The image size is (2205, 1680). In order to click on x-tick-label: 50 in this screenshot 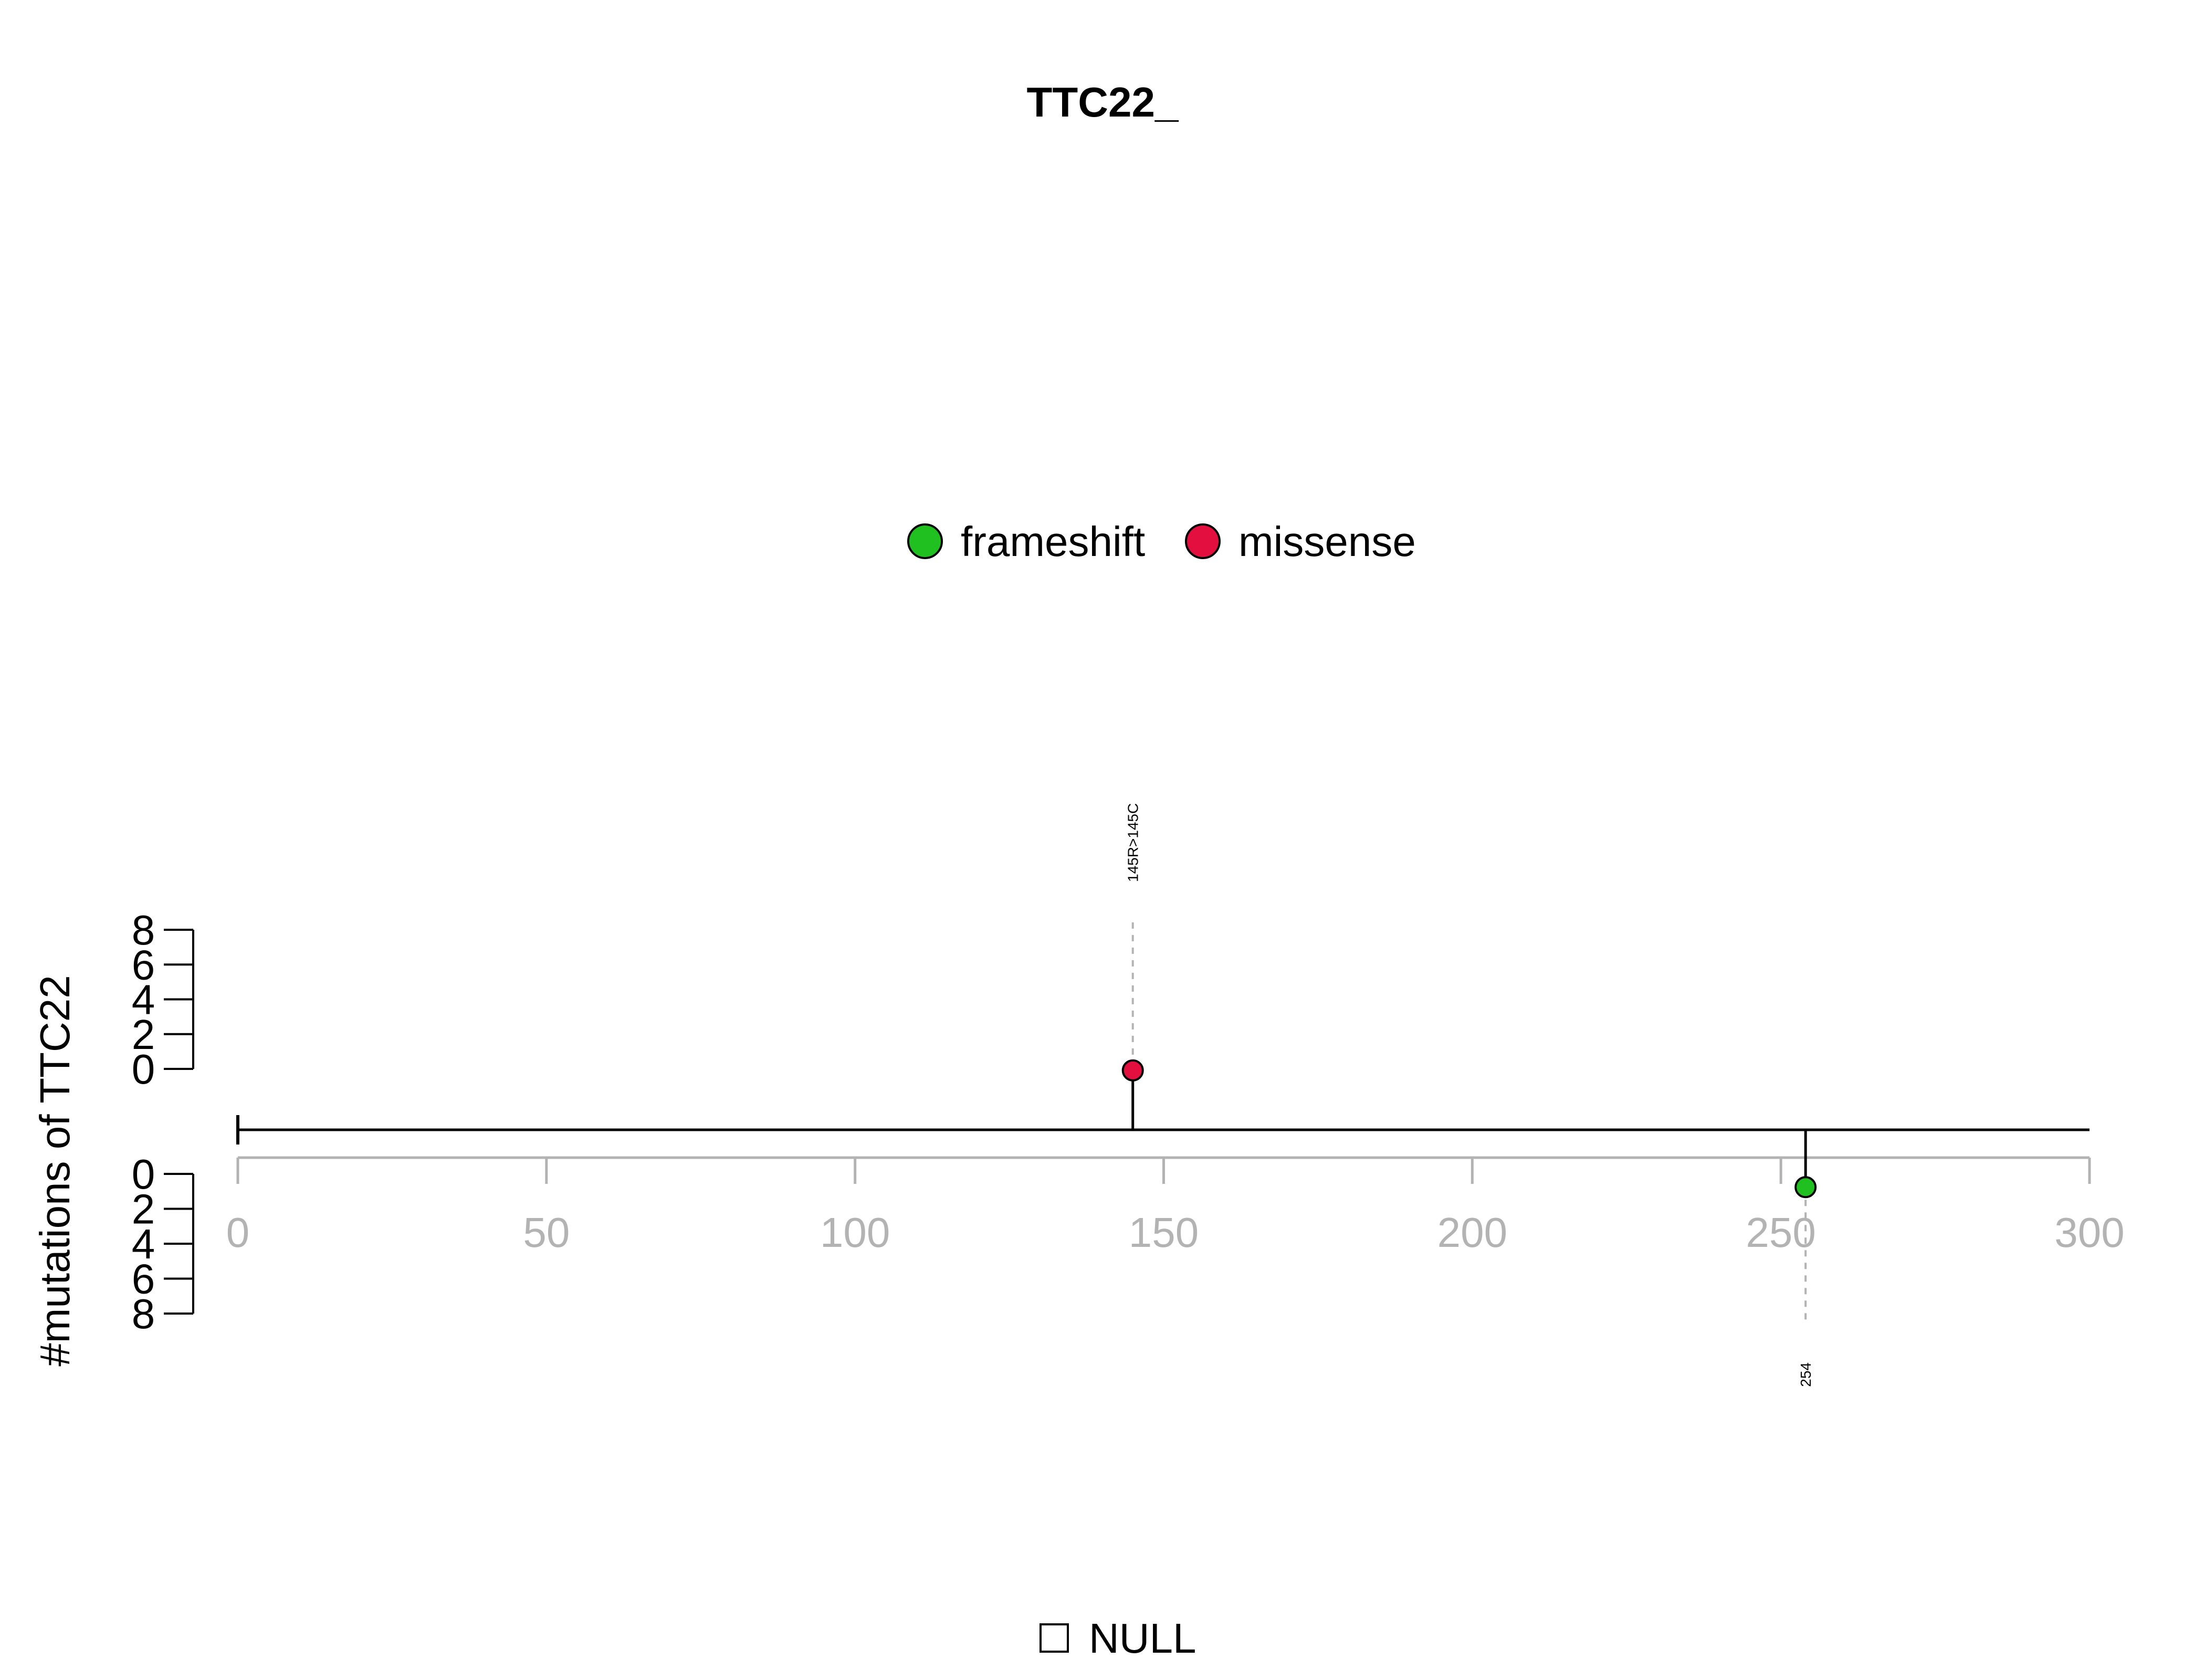, I will do `click(546, 1232)`.